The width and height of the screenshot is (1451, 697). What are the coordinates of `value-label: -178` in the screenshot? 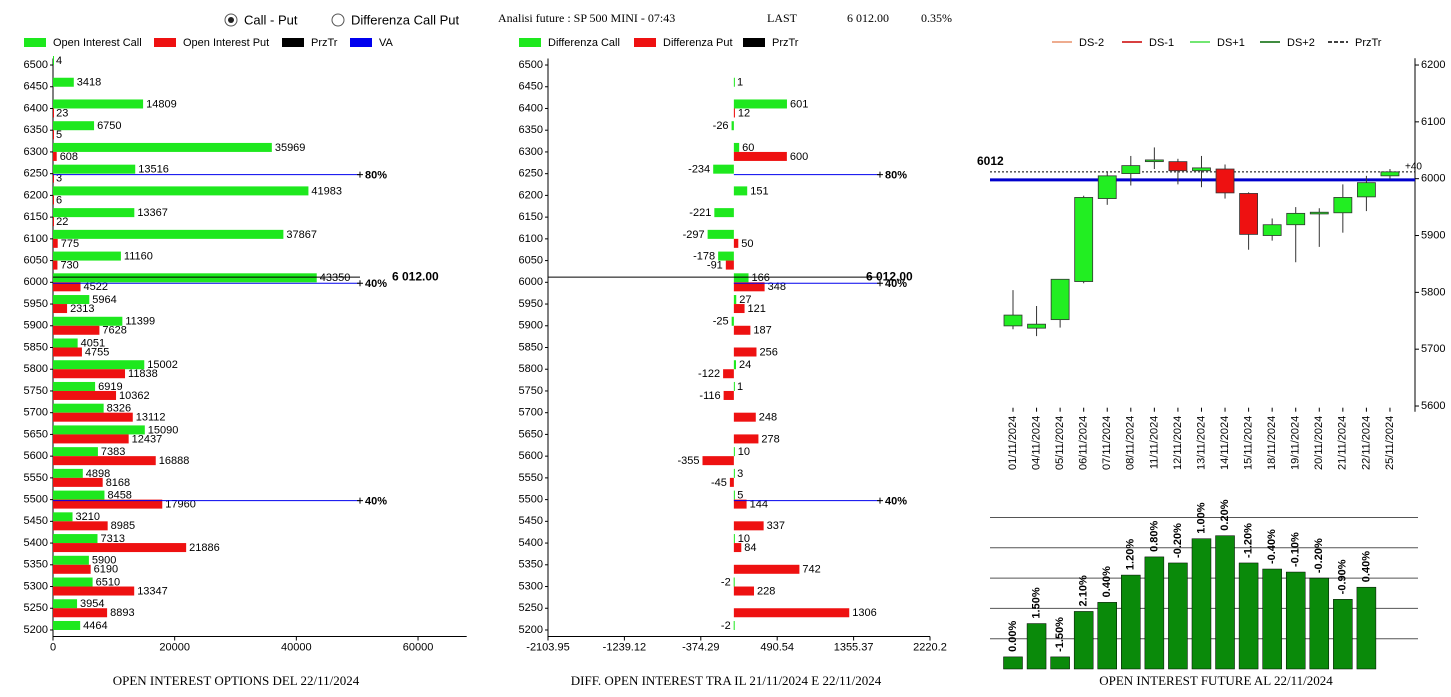 It's located at (704, 256).